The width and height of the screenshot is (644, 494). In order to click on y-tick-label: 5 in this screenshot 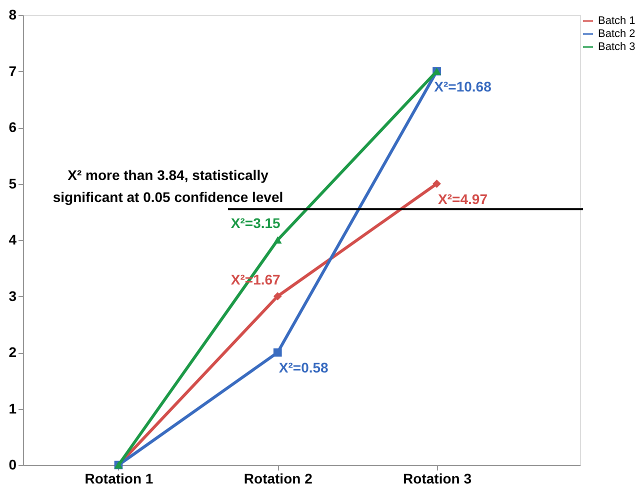, I will do `click(12, 183)`.